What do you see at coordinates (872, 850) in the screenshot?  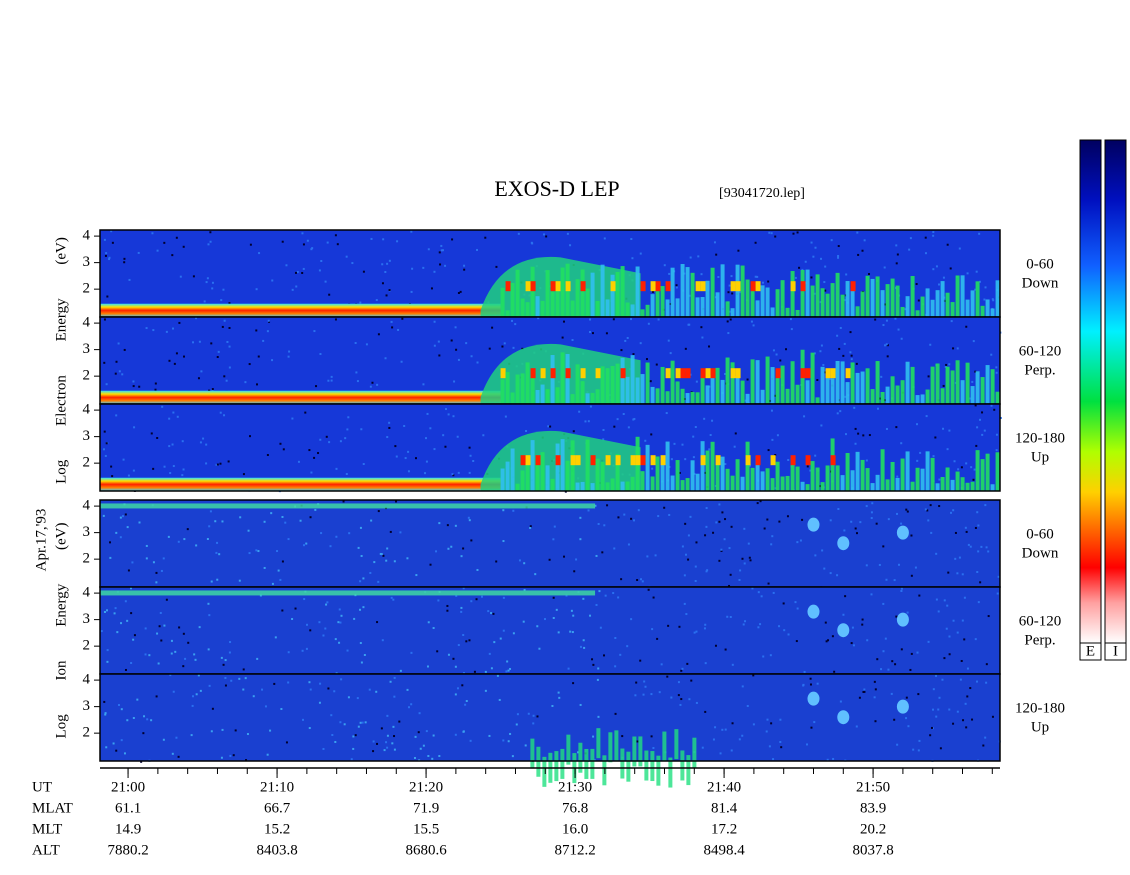 I see `row-value: 8037.8` at bounding box center [872, 850].